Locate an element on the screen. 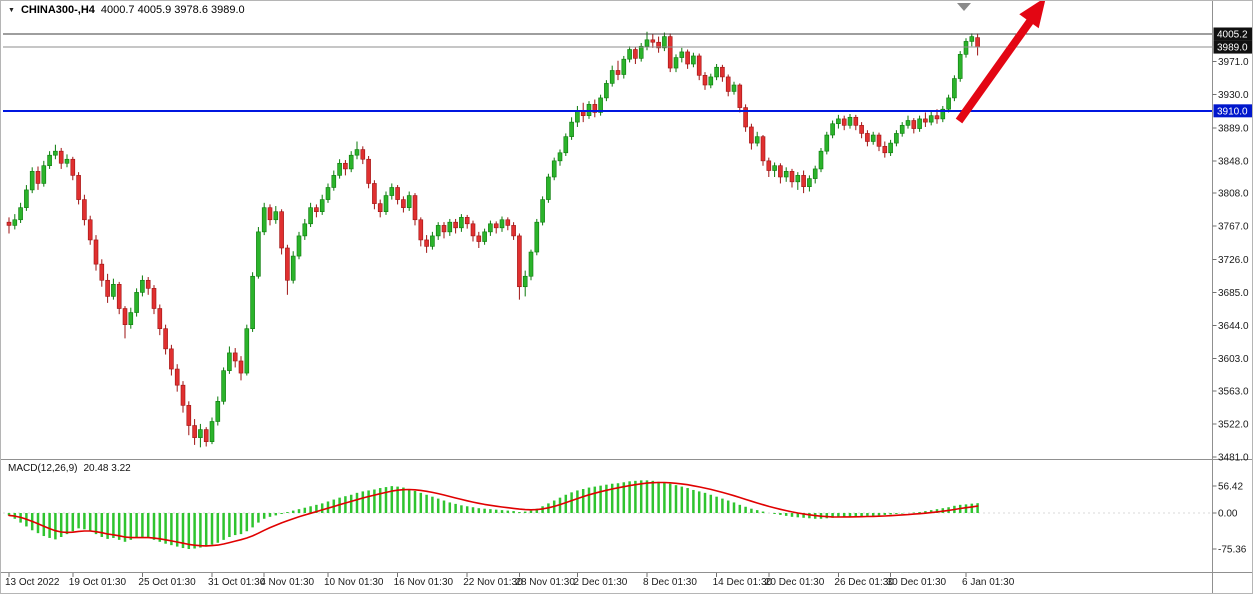 The image size is (1253, 594). macd-header: MACD(12,26,9) 20.48 3.22 is located at coordinates (69, 468).